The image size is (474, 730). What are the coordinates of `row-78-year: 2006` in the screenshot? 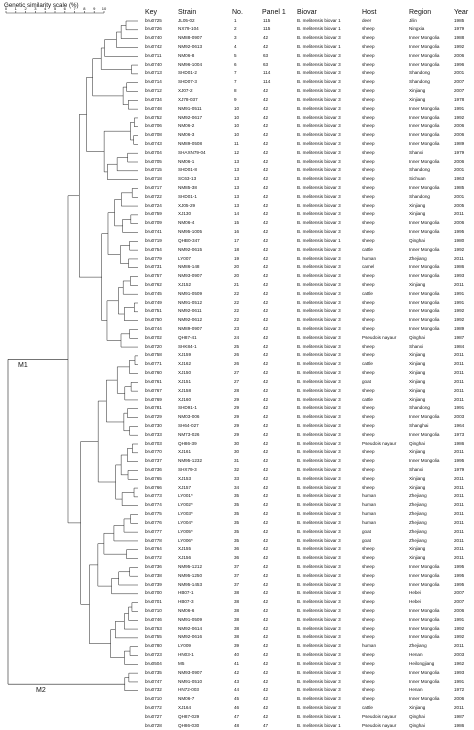 It's located at (459, 699).